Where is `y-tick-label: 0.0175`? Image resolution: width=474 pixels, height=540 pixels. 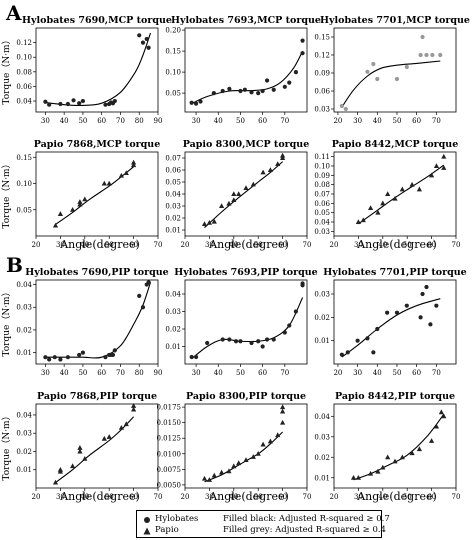 y-tick-label: 0.0175 is located at coordinates (169, 408).